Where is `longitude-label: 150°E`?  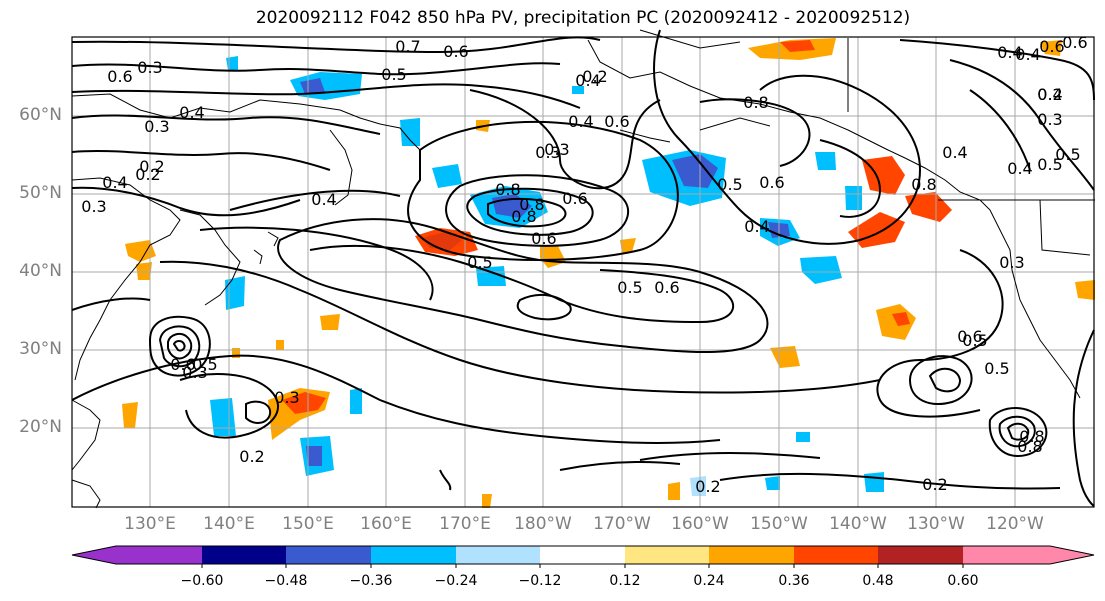 longitude-label: 150°E is located at coordinates (308, 524).